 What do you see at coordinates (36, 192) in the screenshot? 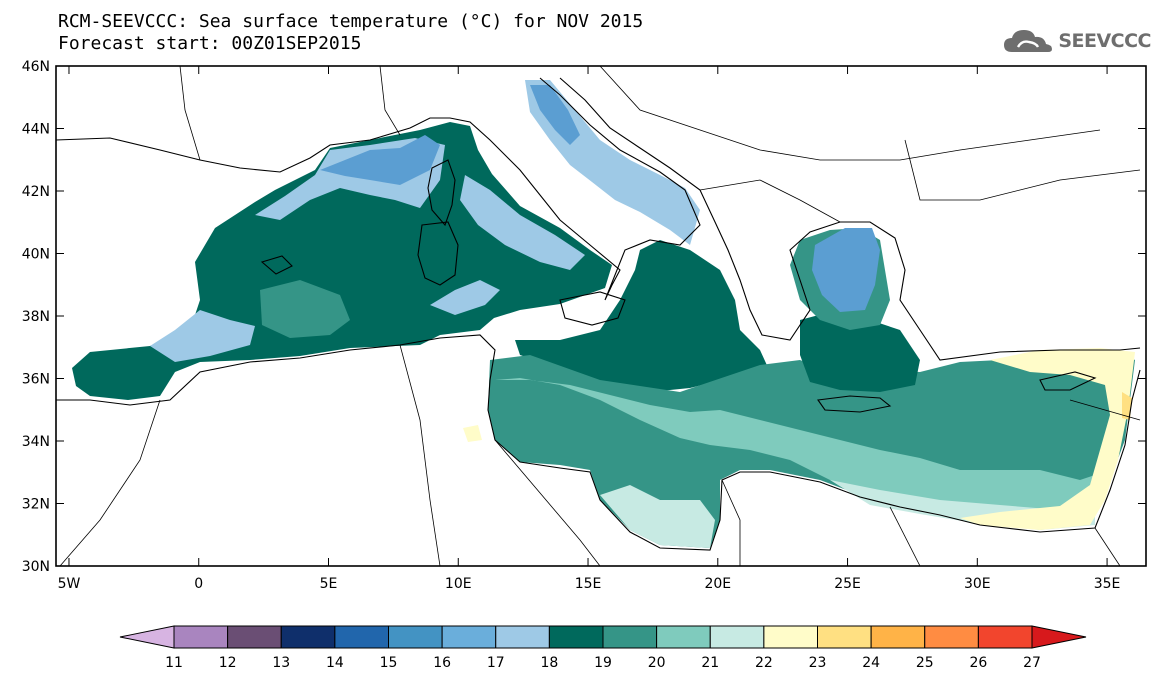
I see `y-tick-label: 42N` at bounding box center [36, 192].